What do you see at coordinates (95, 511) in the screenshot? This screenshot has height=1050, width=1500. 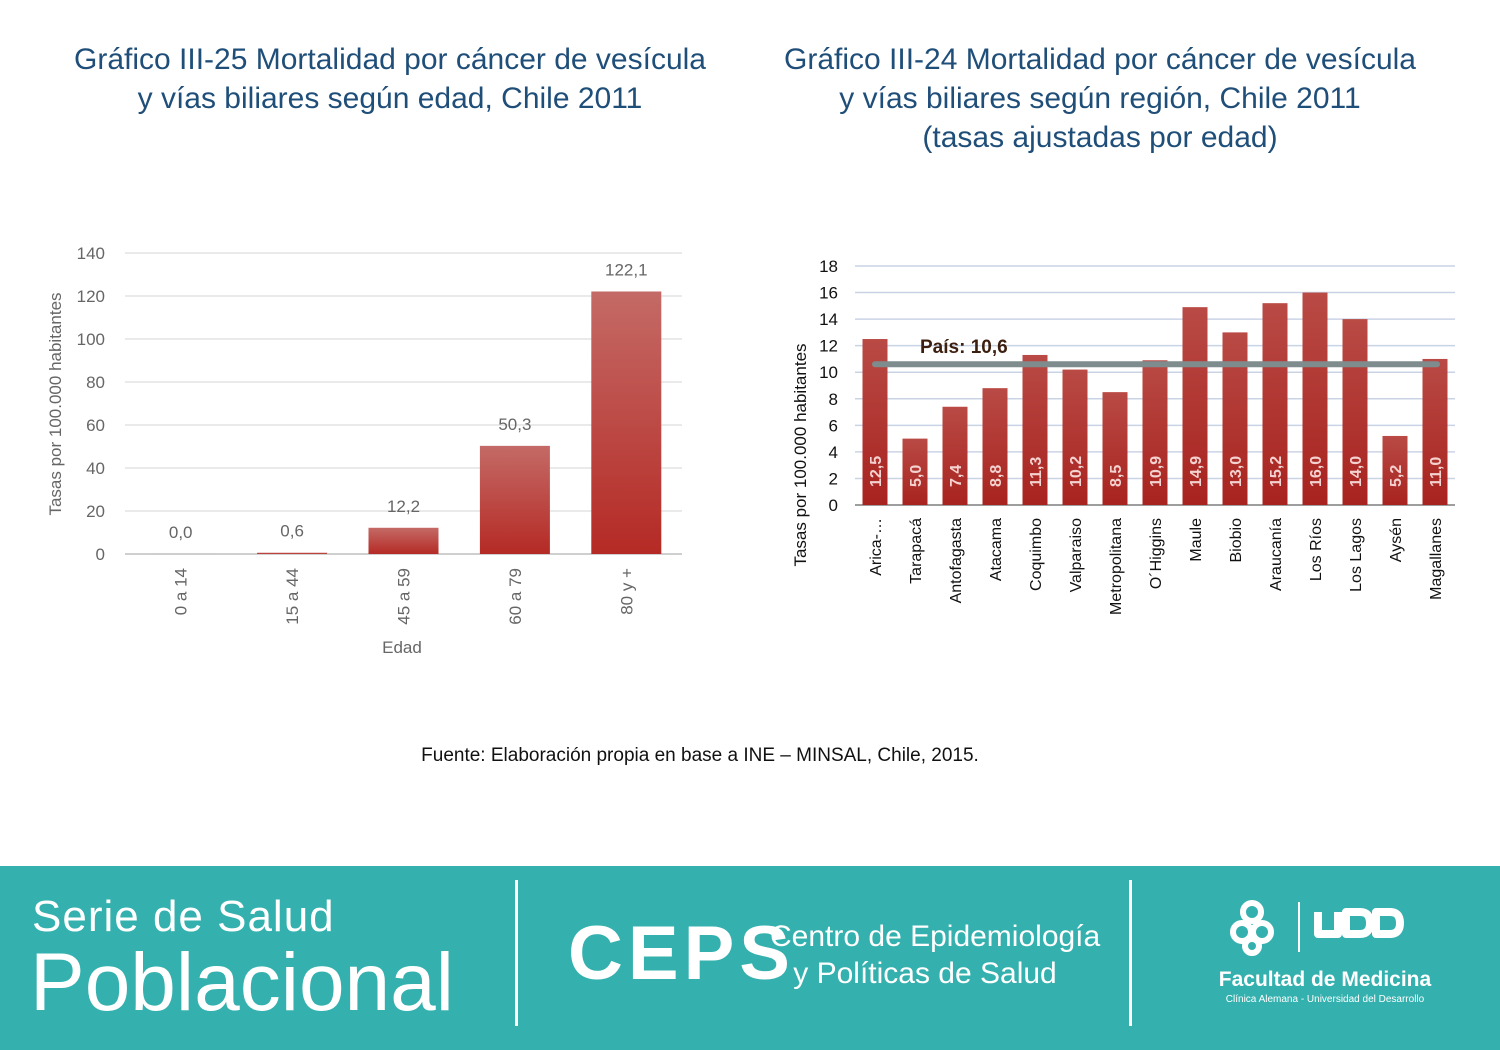 I see `left-ytick-label: 20` at bounding box center [95, 511].